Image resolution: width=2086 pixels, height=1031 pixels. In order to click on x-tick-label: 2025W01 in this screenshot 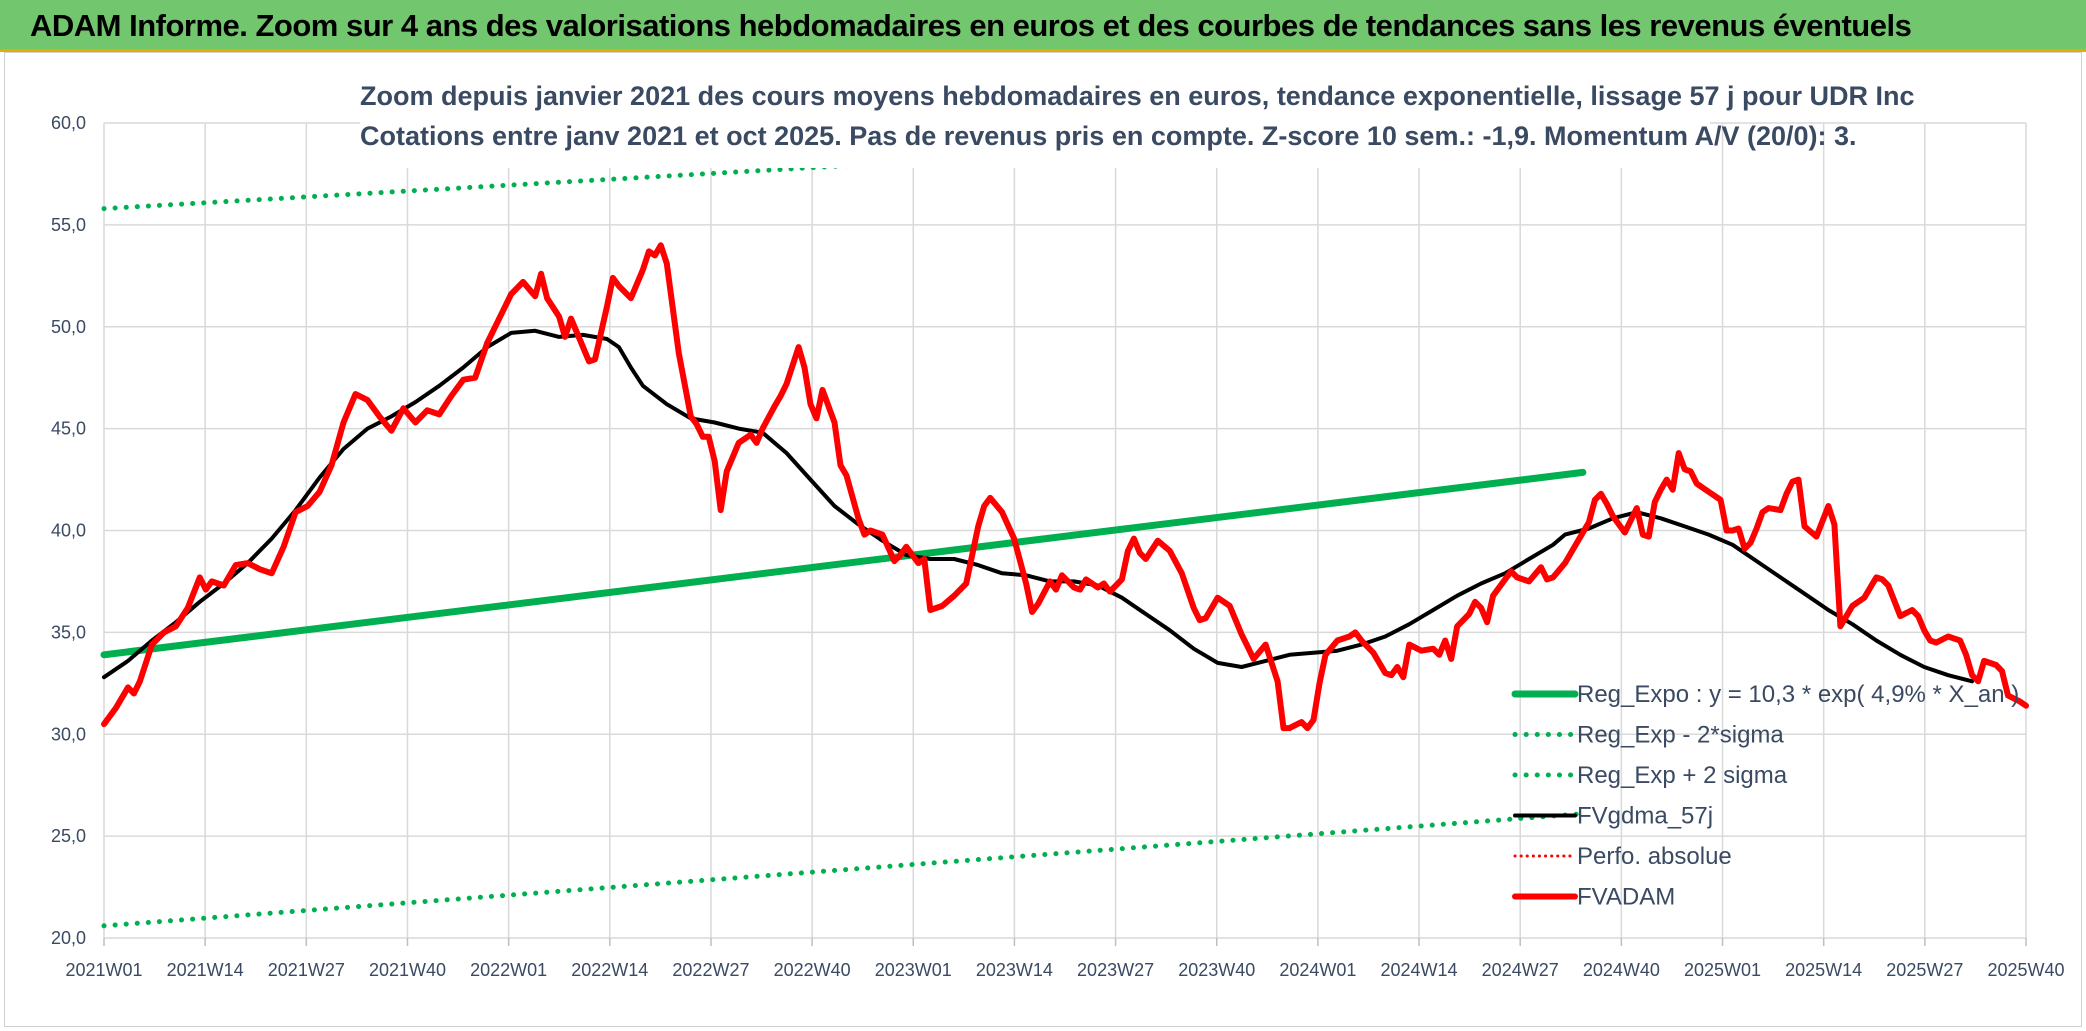, I will do `click(1722, 970)`.